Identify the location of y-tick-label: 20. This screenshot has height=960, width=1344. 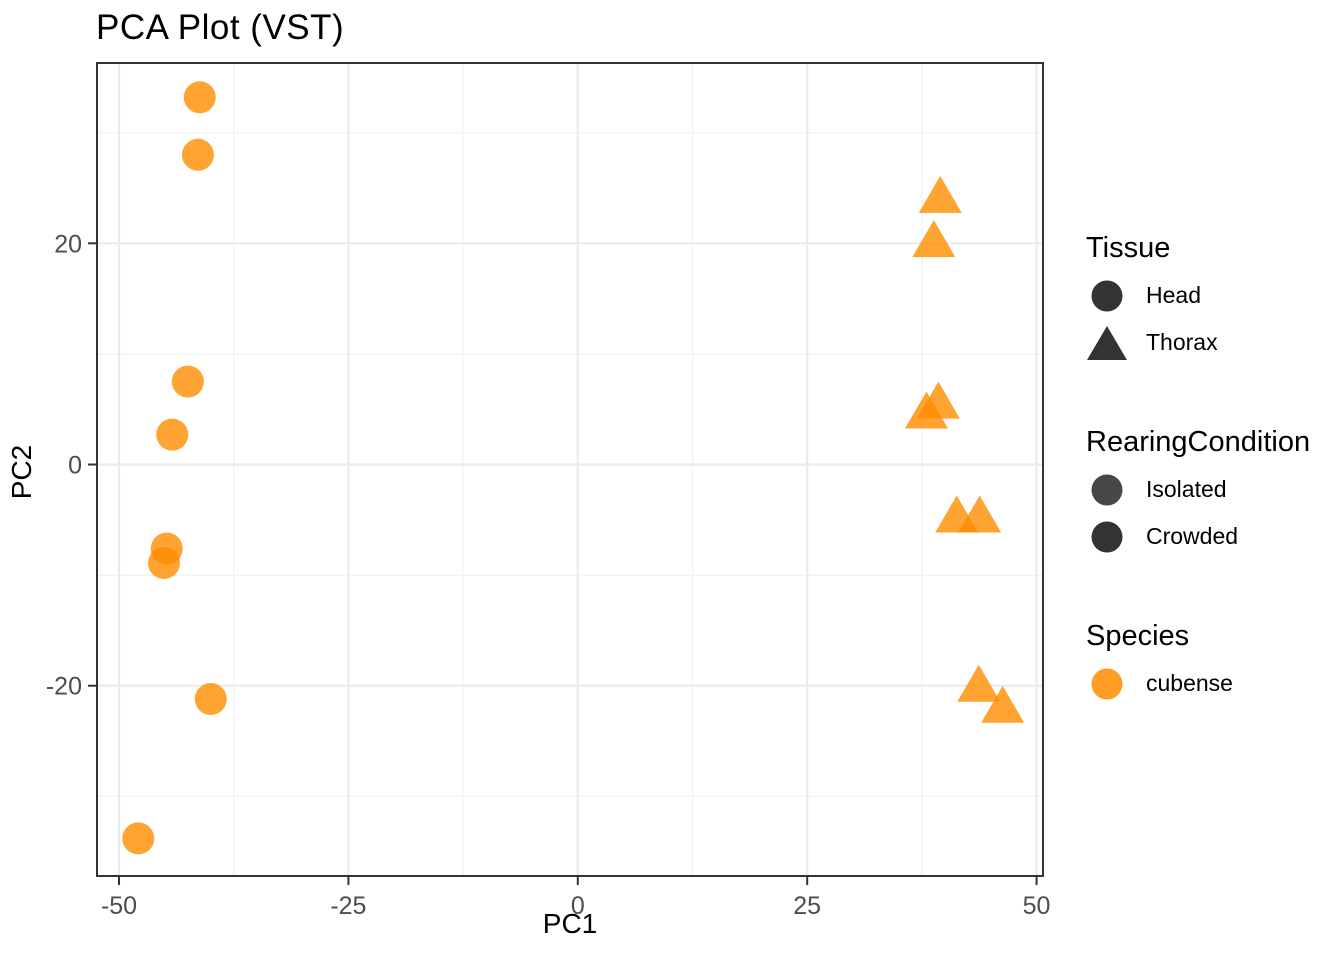
(68, 244).